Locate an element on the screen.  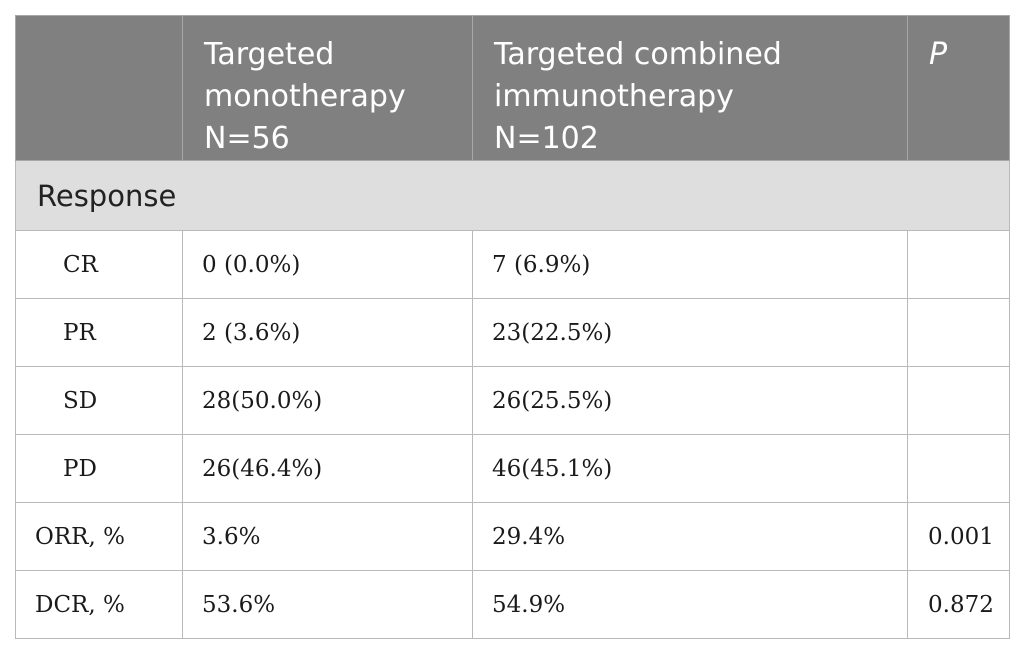
header-cell-combined: Targeted combined immunotherapy N=102 is located at coordinates (690, 88).